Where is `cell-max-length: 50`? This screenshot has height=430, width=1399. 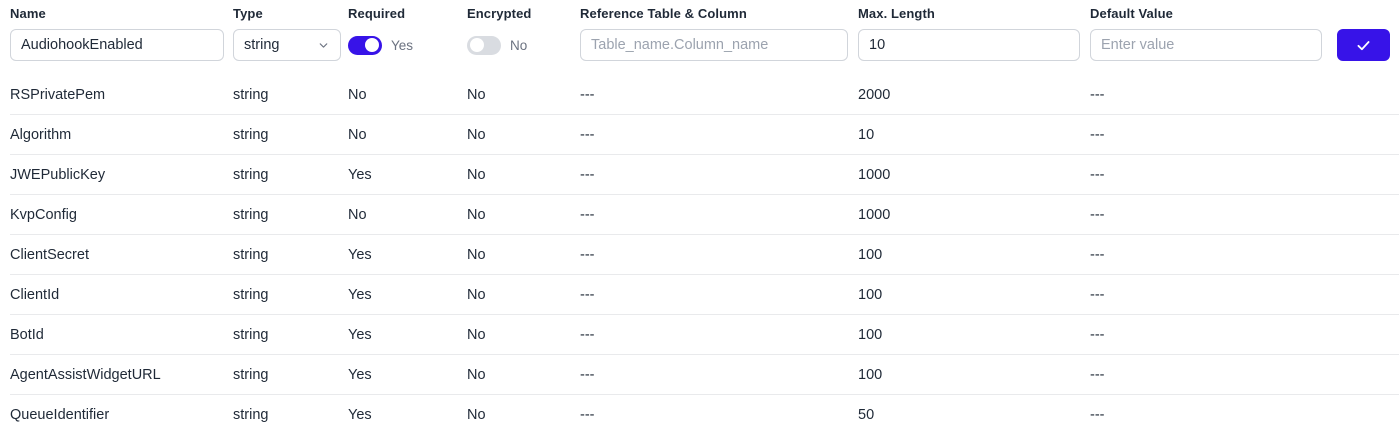 cell-max-length: 50 is located at coordinates (866, 414).